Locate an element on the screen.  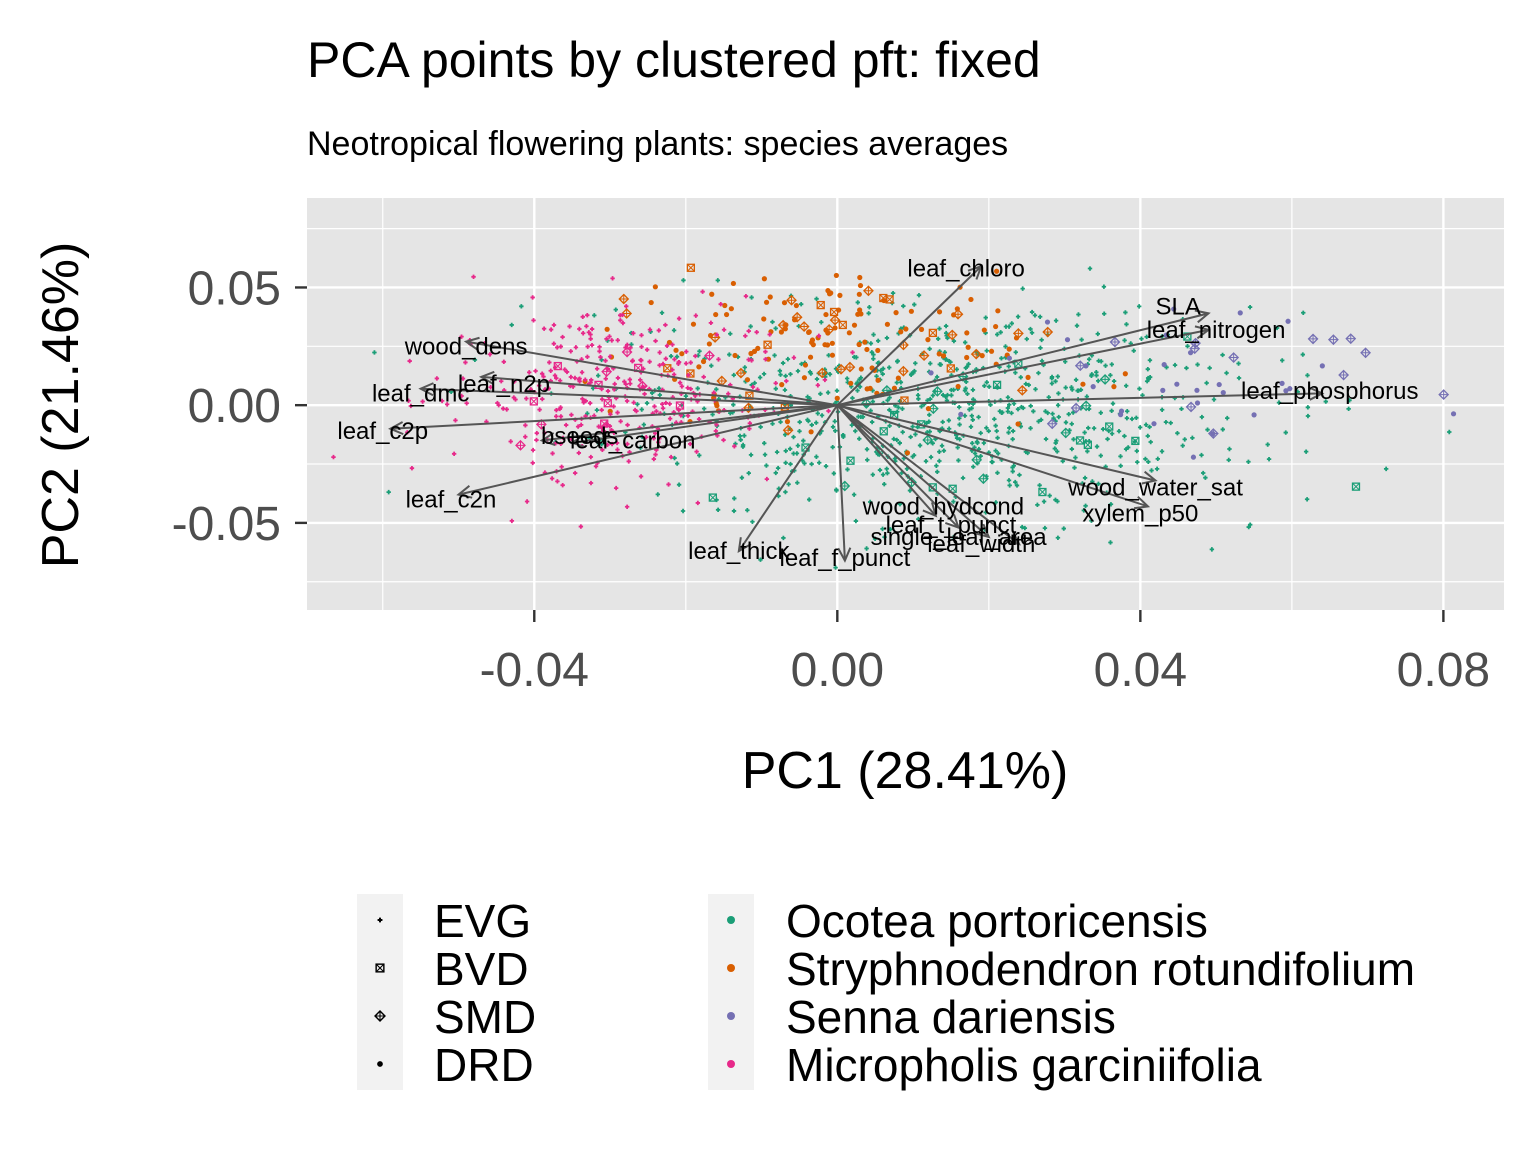
loading-label: leaf_chloro is located at coordinates (965, 269).